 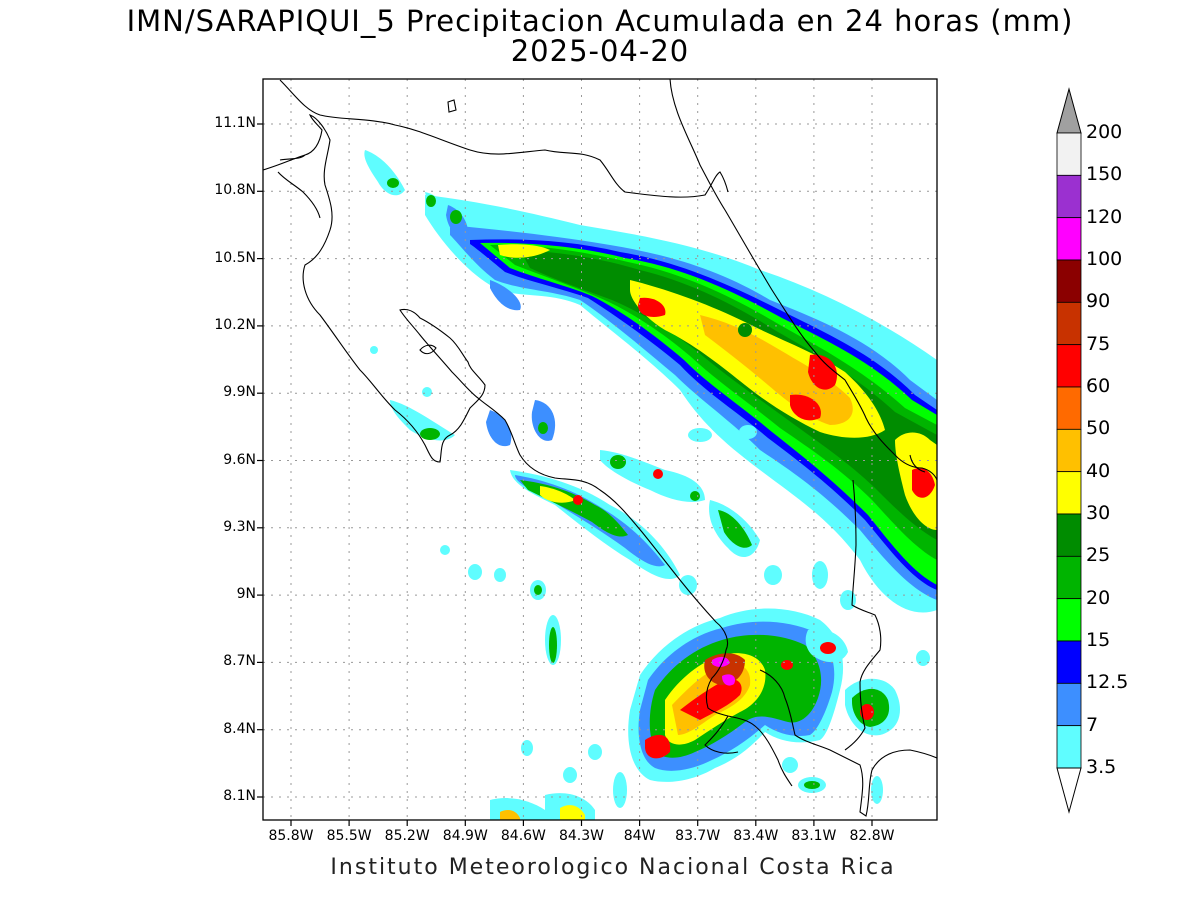 What do you see at coordinates (239, 526) in the screenshot?
I see `lat-tick-label: 9.3N` at bounding box center [239, 526].